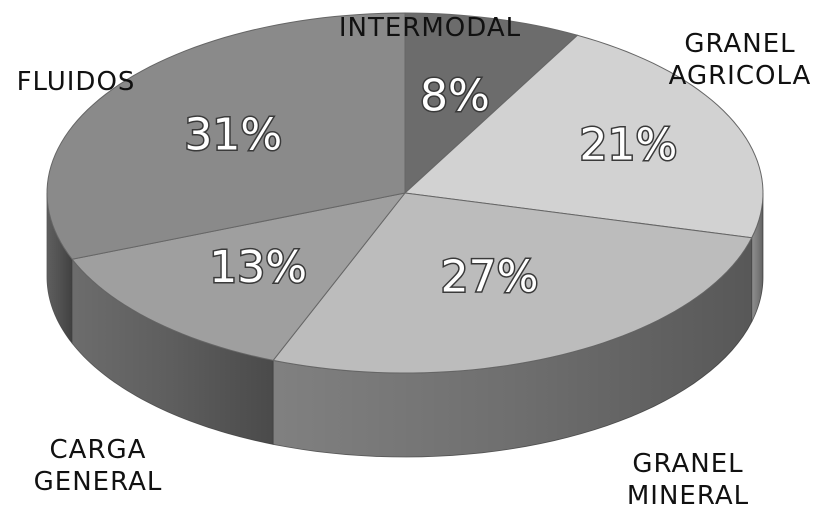 This screenshot has width=823, height=505. I want to click on category-label-2-line-0: GRANEL, so click(687, 464).